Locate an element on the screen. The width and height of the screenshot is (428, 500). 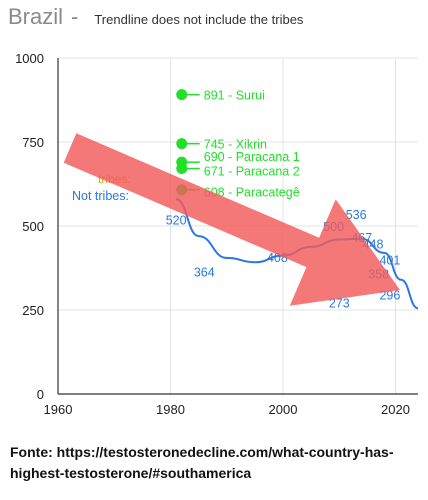
data-point-label: 520 is located at coordinates (176, 220).